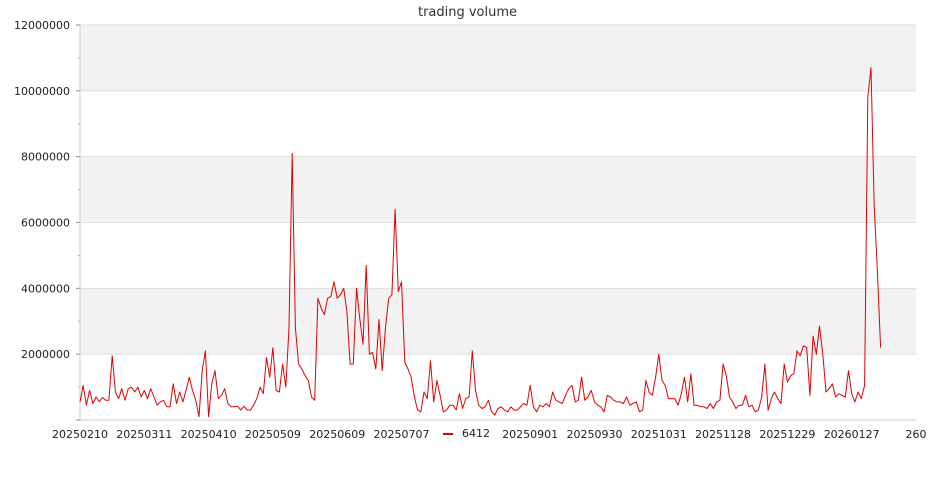 This screenshot has width=935, height=500. What do you see at coordinates (144, 434) in the screenshot?
I see `x-tick-label: 20250311` at bounding box center [144, 434].